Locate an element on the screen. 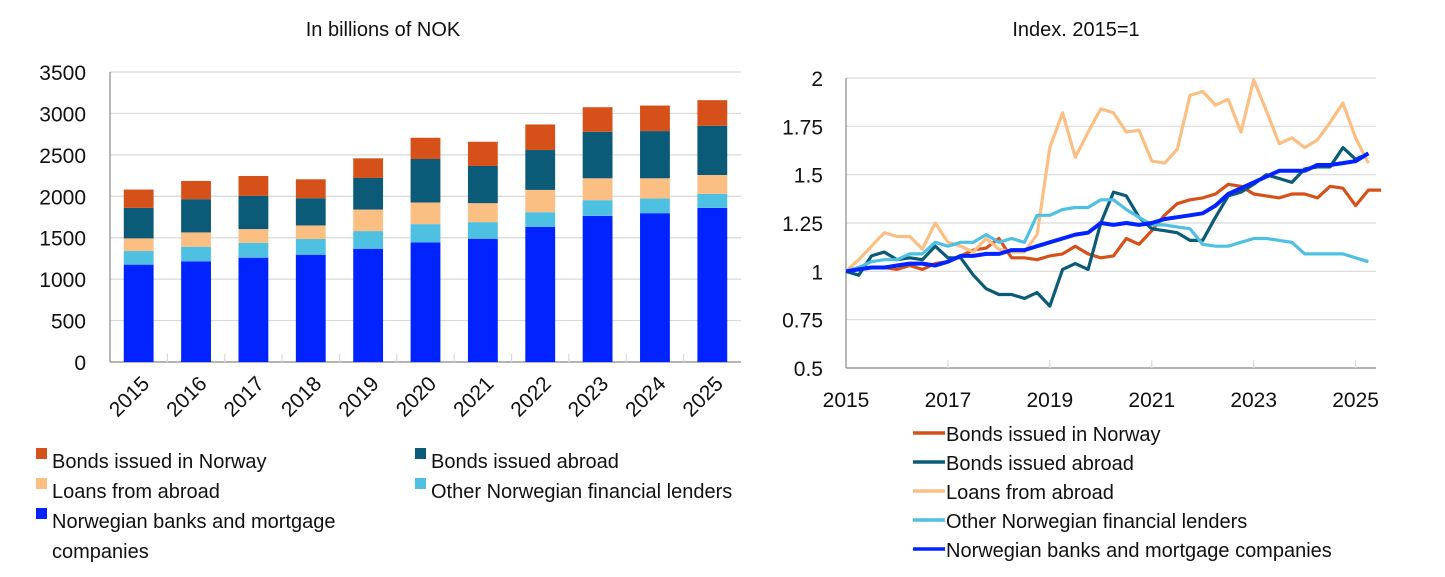  y-tick-label: 3500 is located at coordinates (62, 73).